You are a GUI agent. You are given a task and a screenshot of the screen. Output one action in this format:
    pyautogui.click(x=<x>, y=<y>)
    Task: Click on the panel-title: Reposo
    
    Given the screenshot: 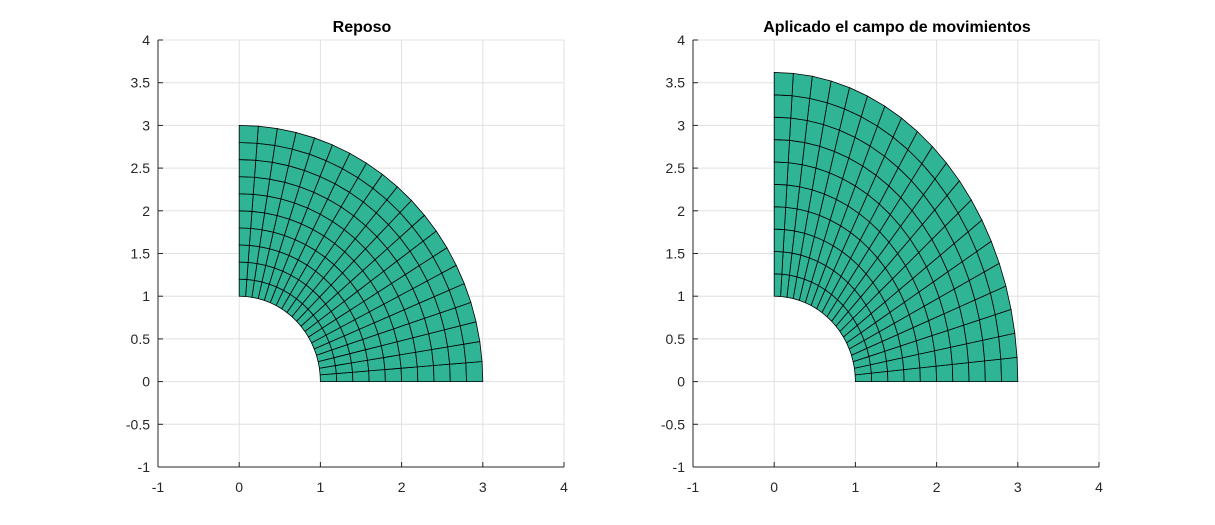 What is the action you would take?
    pyautogui.click(x=362, y=27)
    